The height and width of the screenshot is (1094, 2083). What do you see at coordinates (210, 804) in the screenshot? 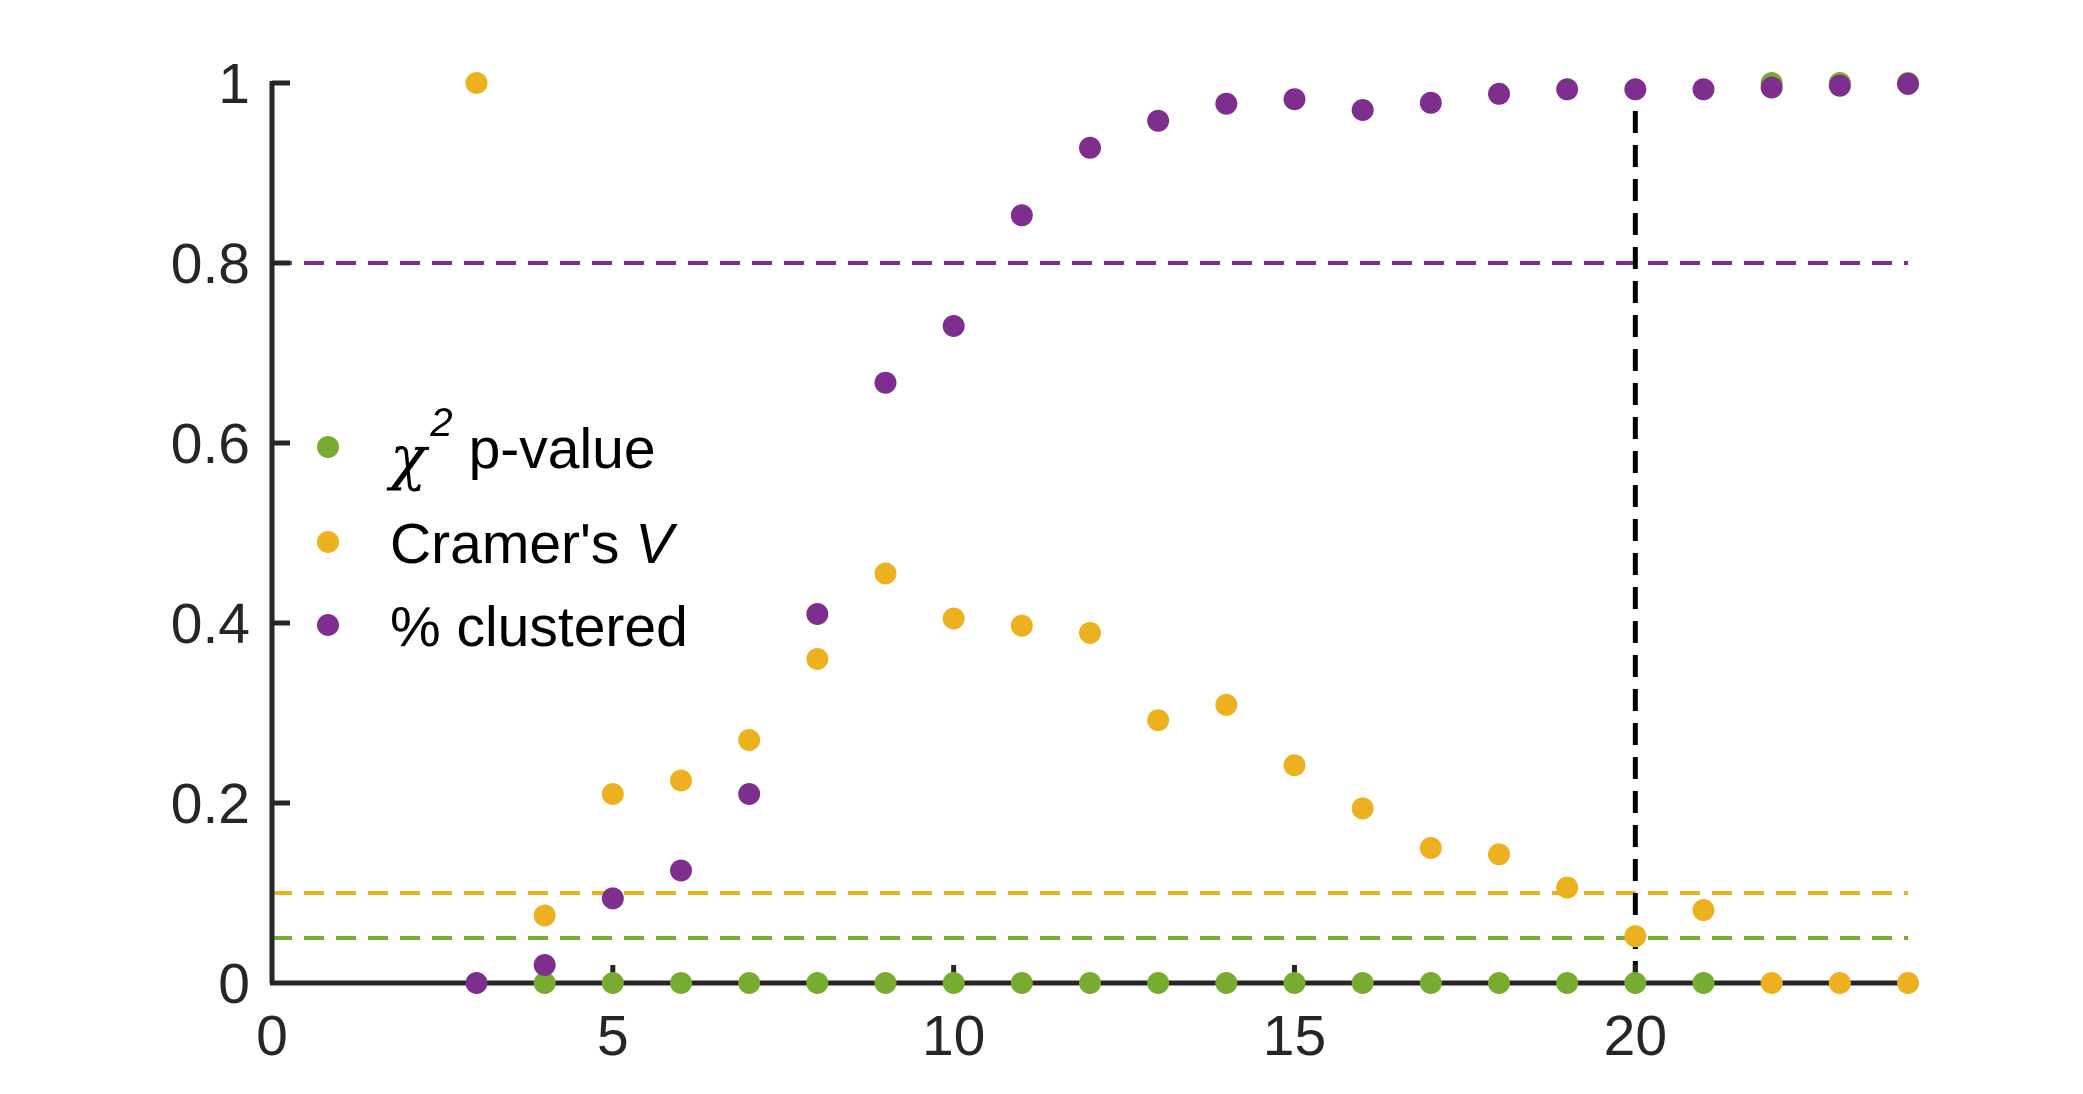
I see `y-tick-label: 0.2` at bounding box center [210, 804].